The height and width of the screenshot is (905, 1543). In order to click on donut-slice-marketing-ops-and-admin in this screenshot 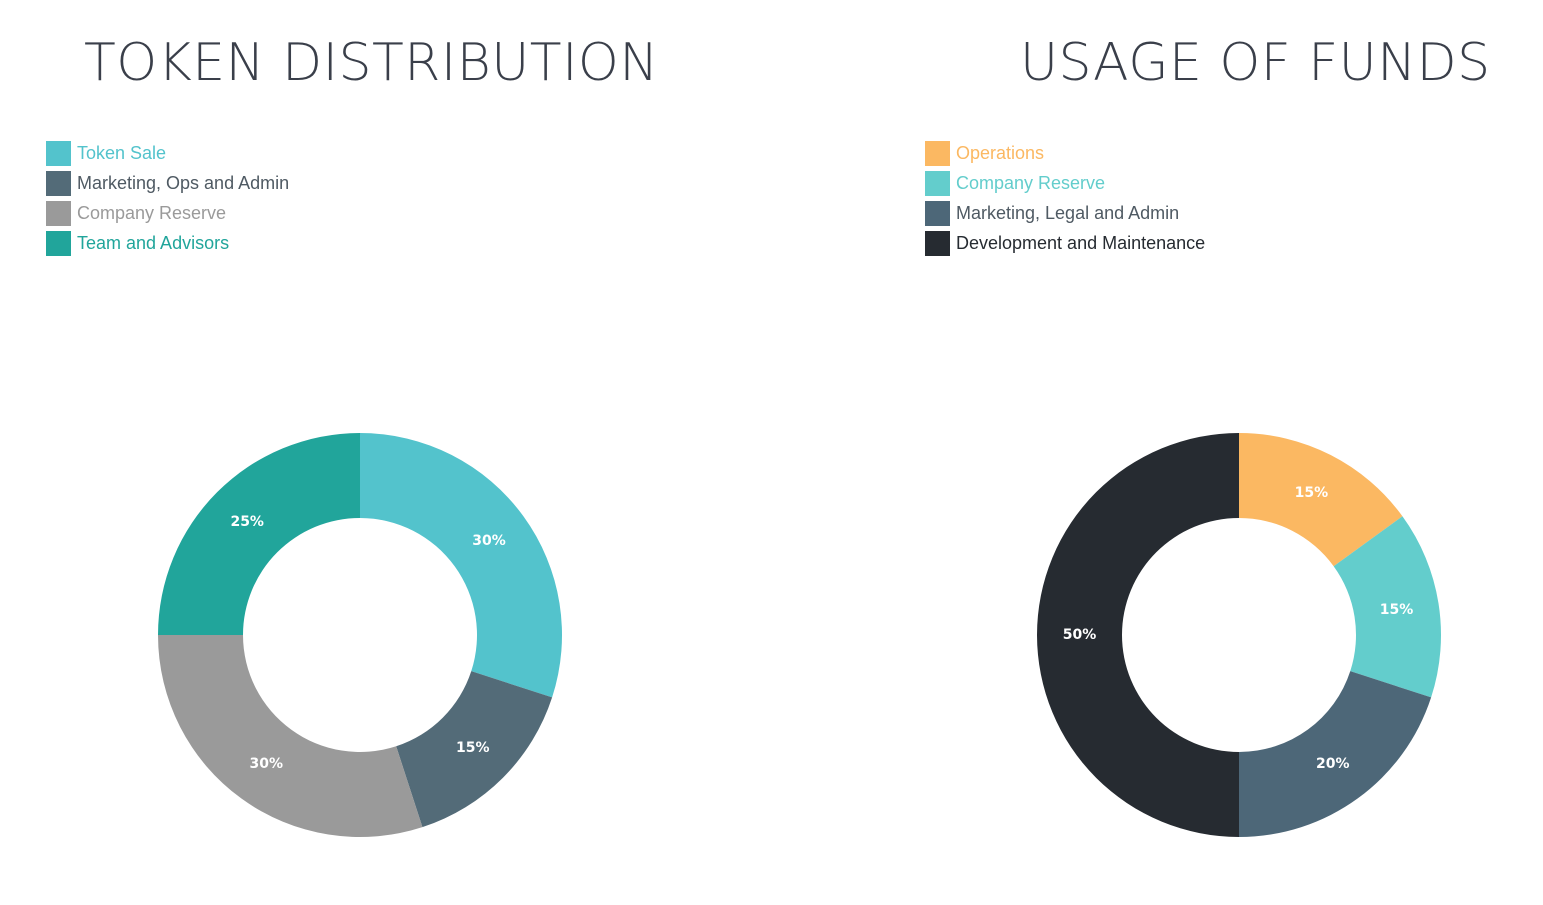, I will do `click(474, 749)`.